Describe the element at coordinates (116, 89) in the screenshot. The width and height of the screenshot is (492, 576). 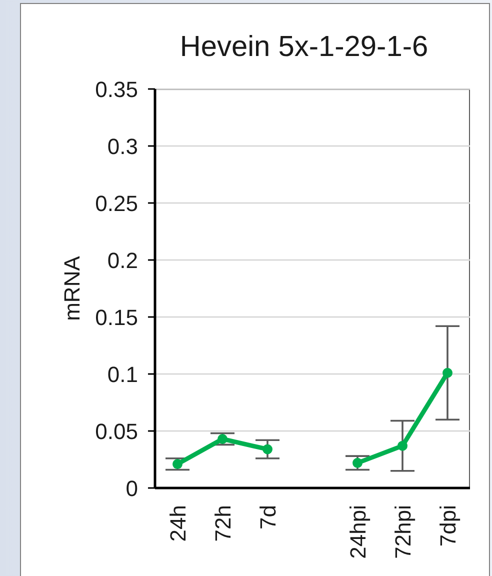
I see `y-tick-label: 0.35` at that location.